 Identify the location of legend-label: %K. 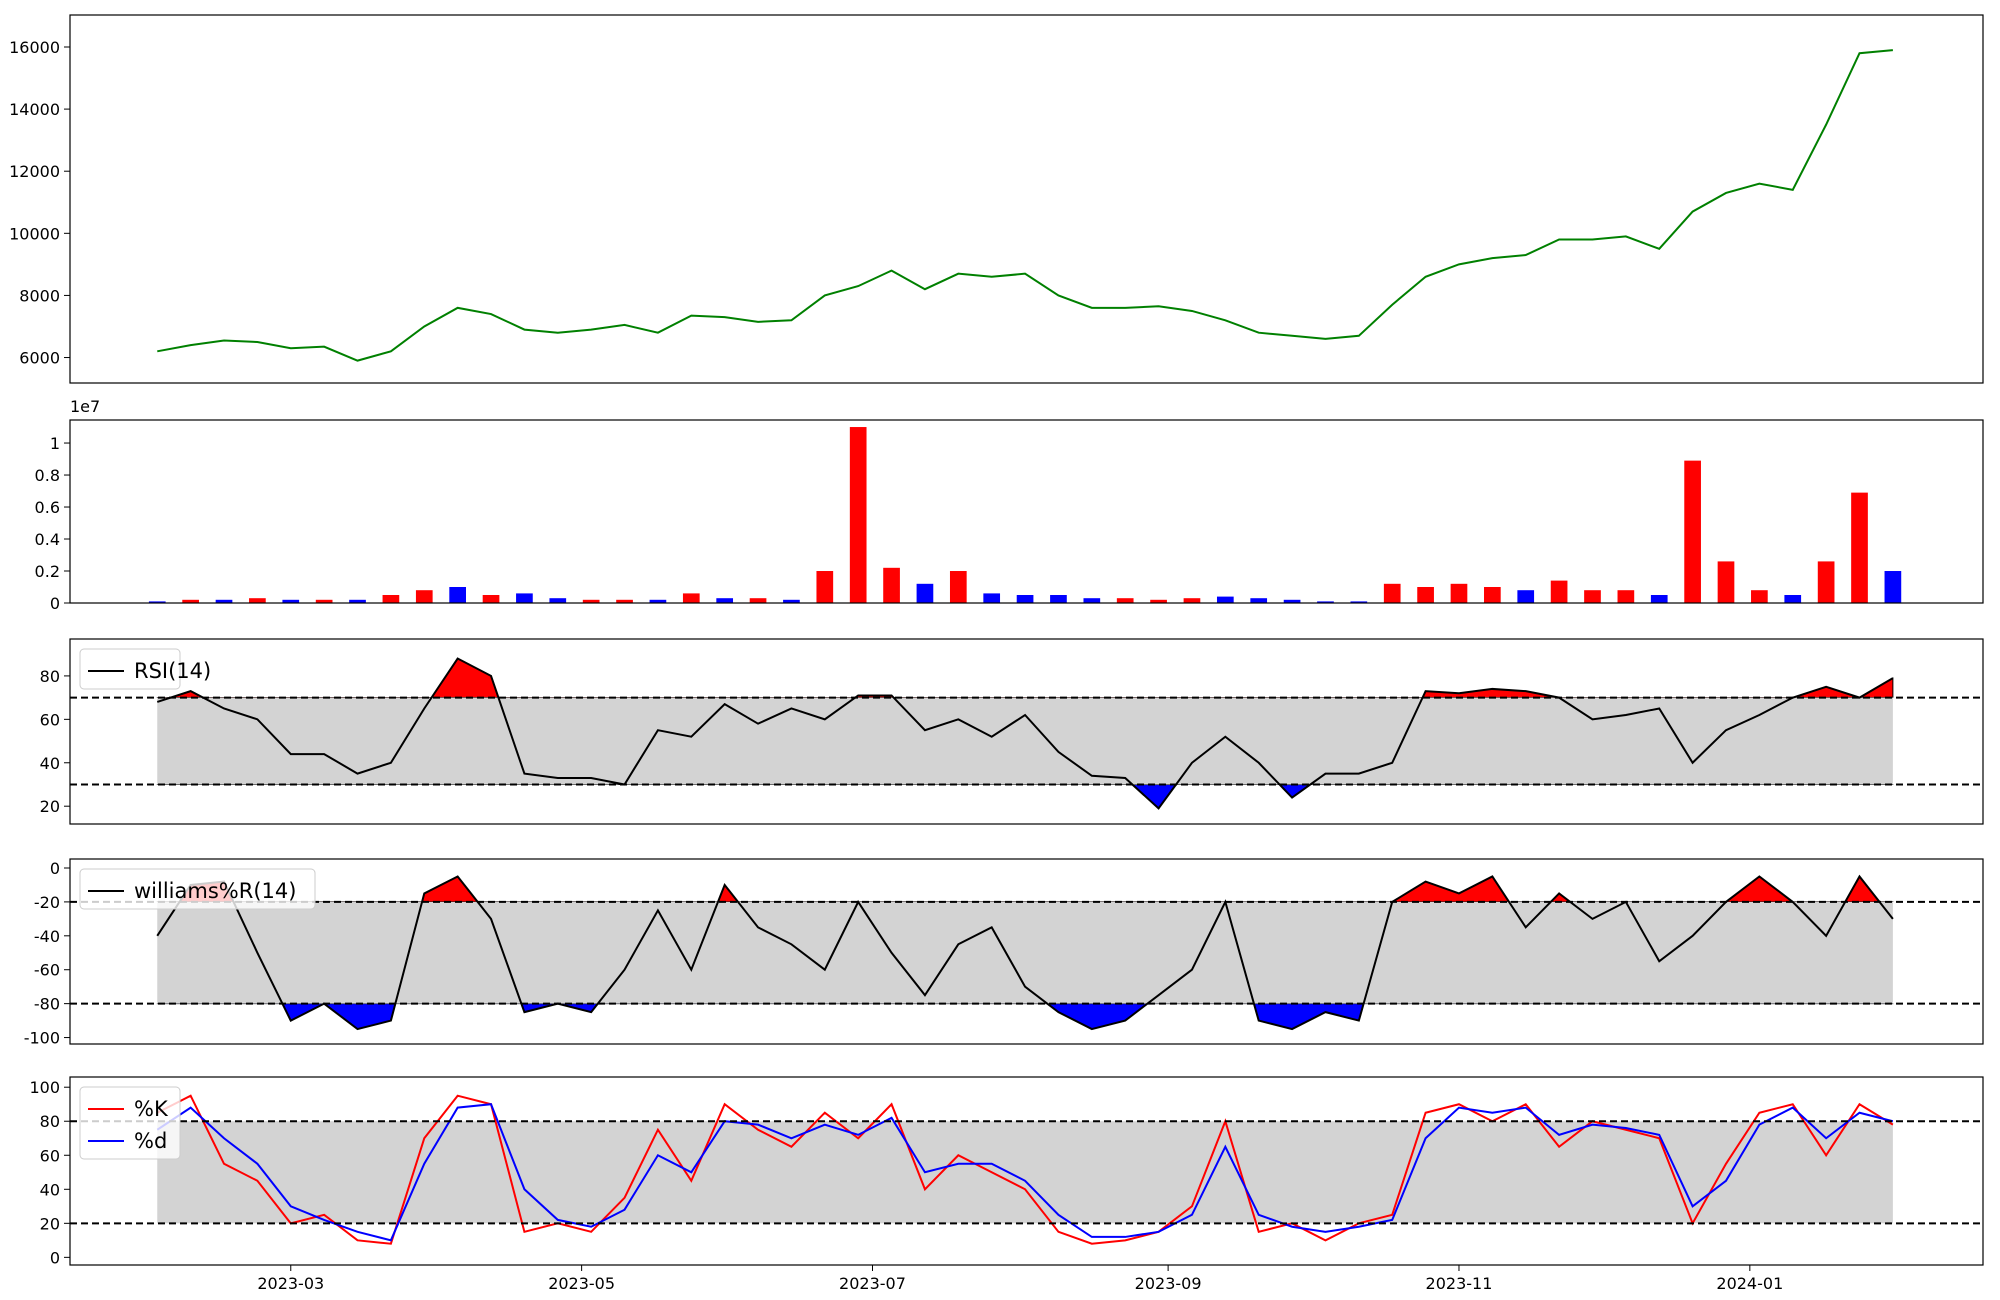
(151, 1109).